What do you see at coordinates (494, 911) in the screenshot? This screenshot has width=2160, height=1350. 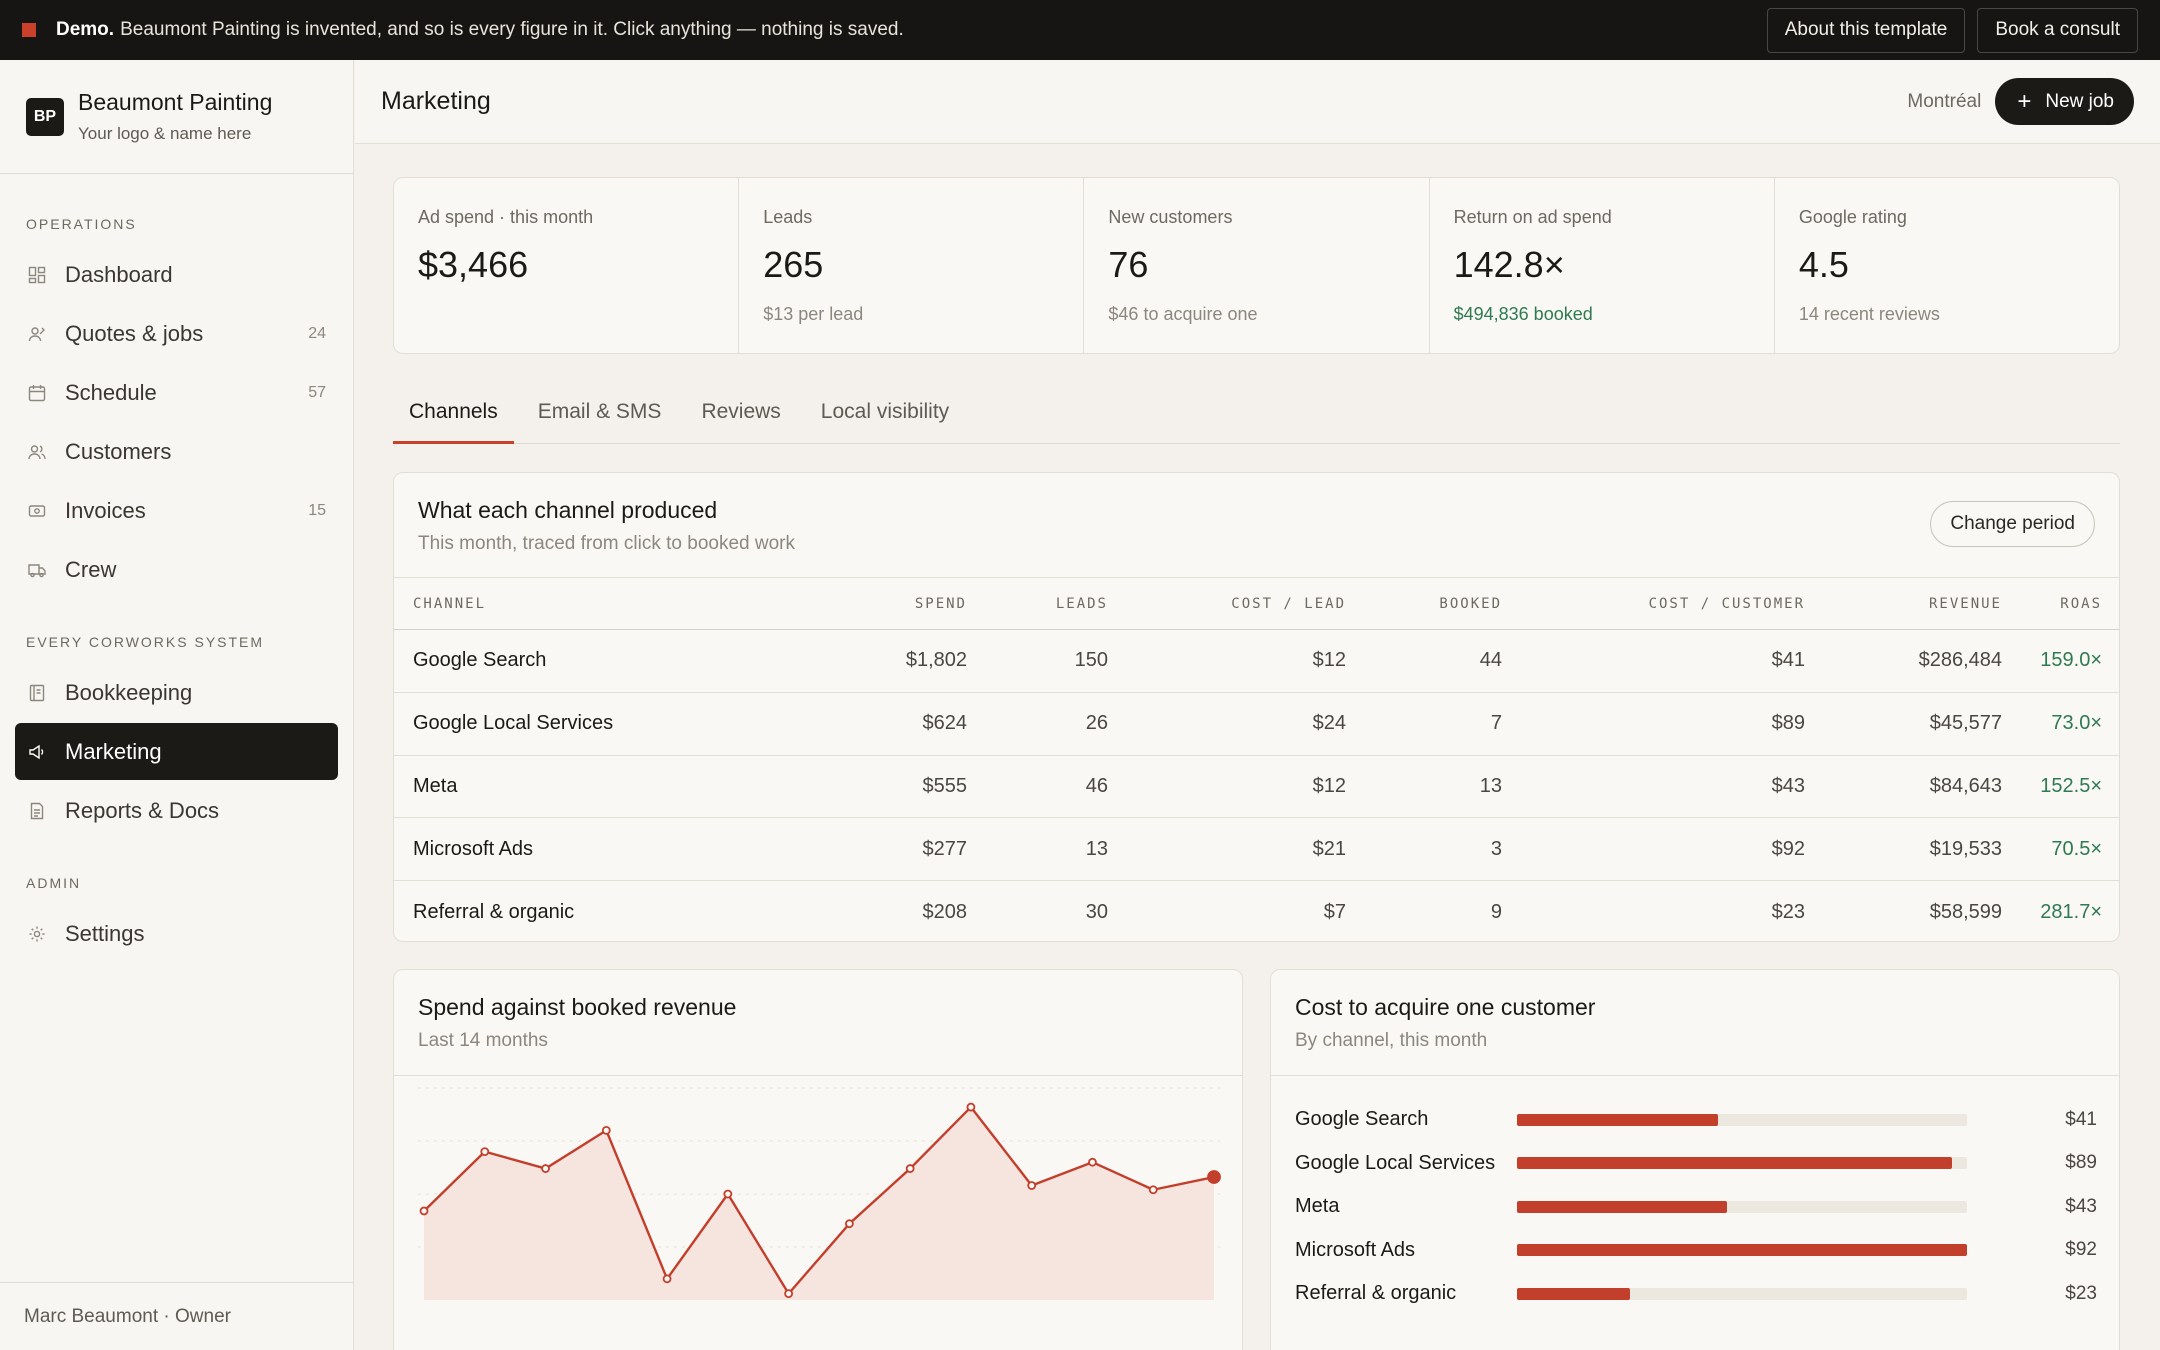 I see `cell-channel: Referral & organic` at bounding box center [494, 911].